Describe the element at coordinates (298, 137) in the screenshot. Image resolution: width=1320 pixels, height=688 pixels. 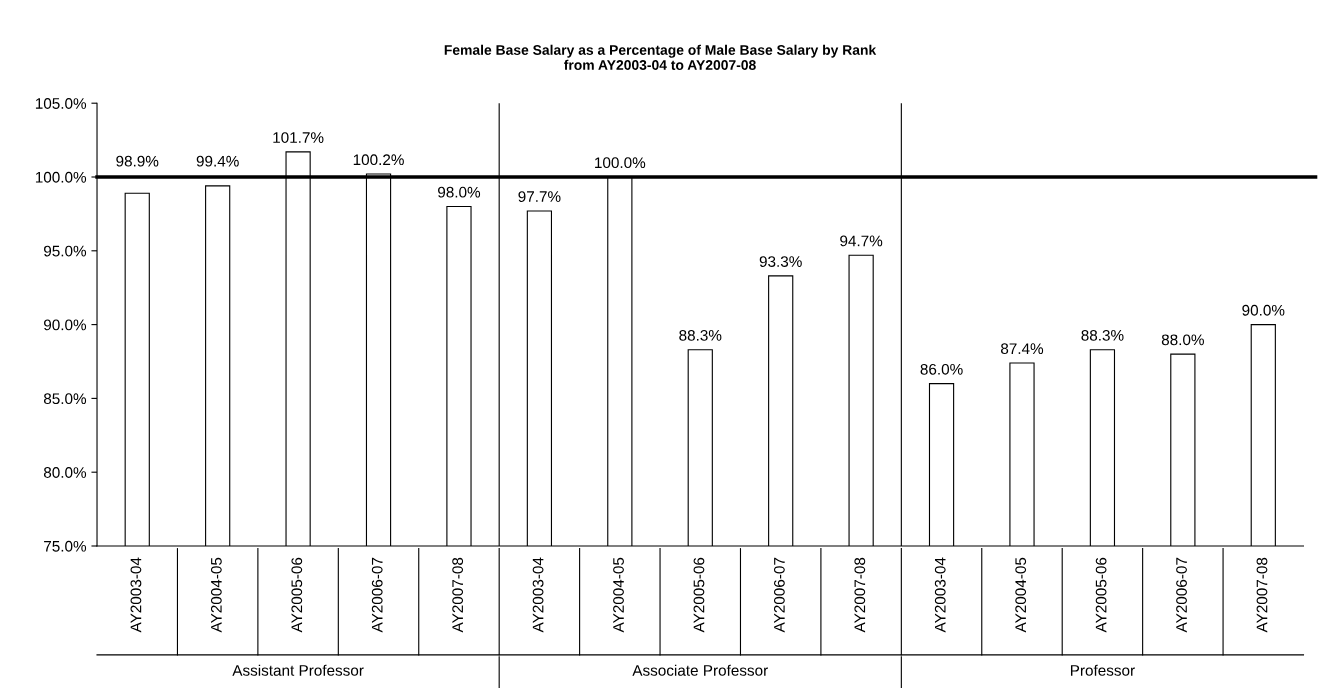
I see `data-label: 101.7%` at that location.